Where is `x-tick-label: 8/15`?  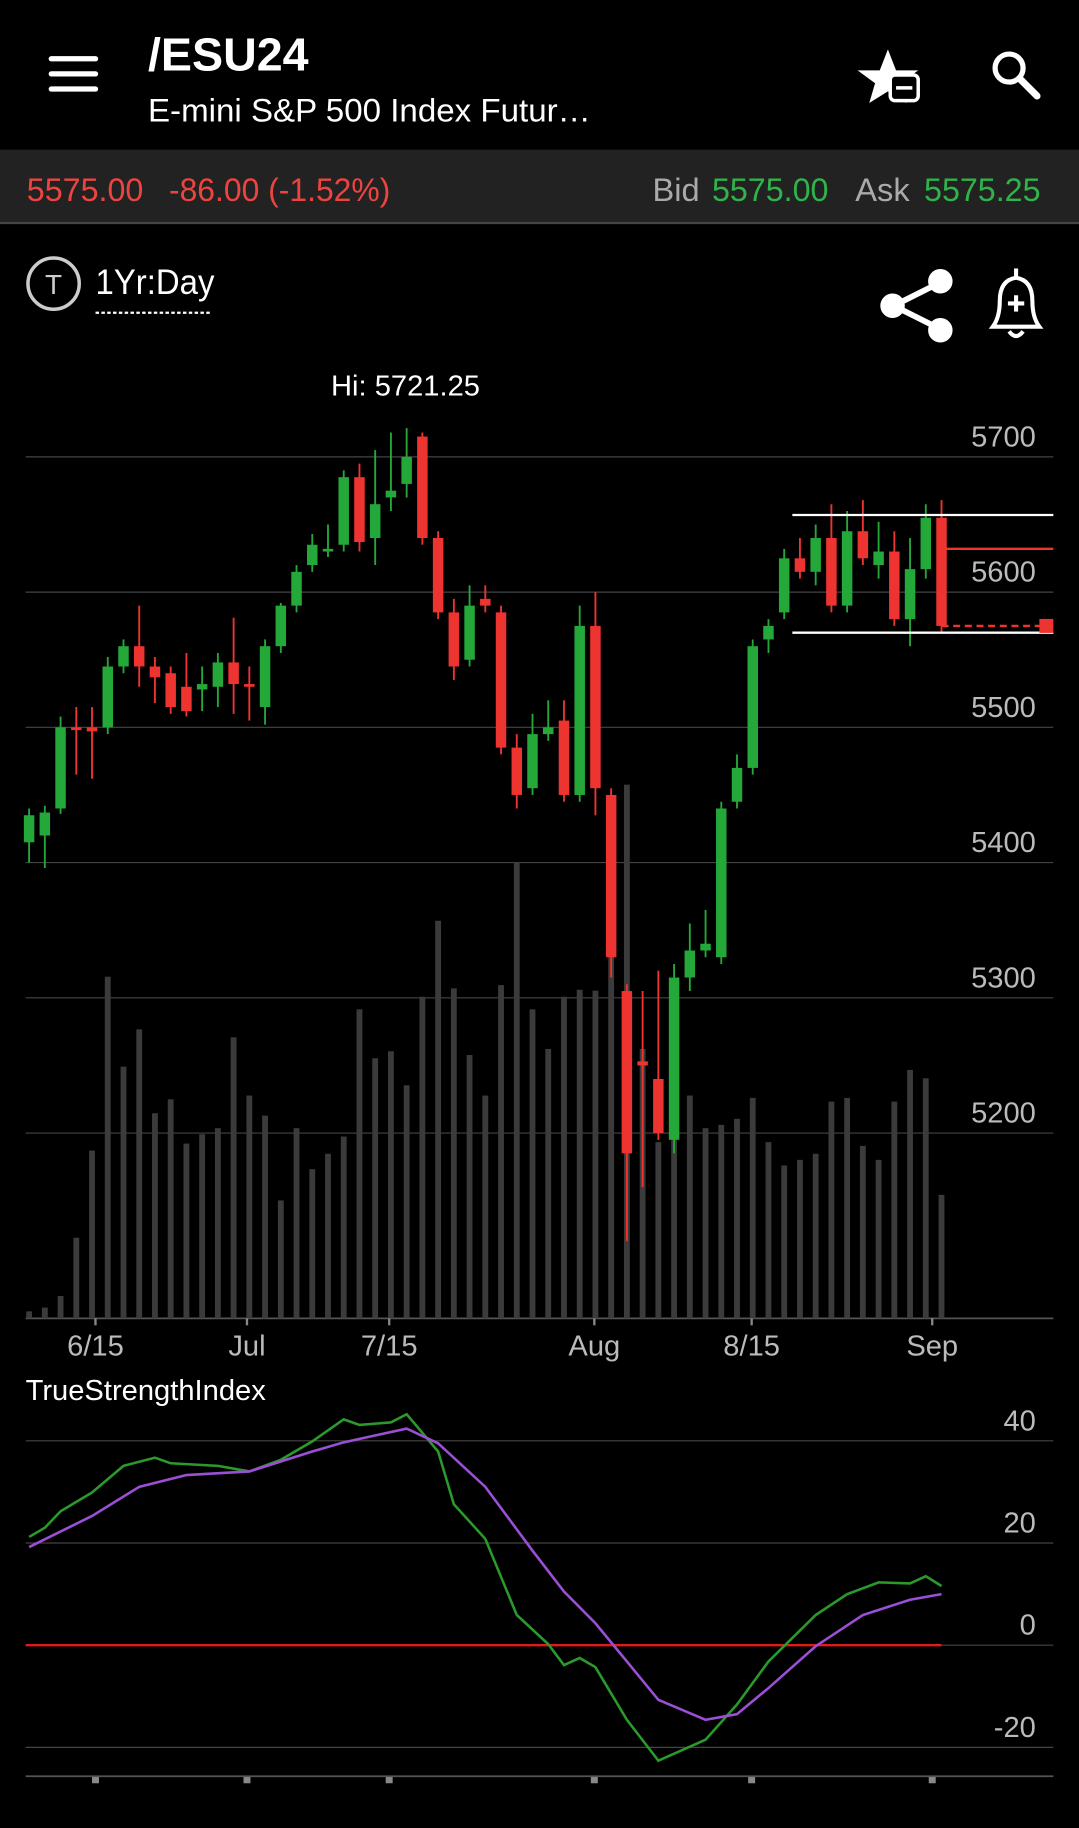 x-tick-label: 8/15 is located at coordinates (751, 1347).